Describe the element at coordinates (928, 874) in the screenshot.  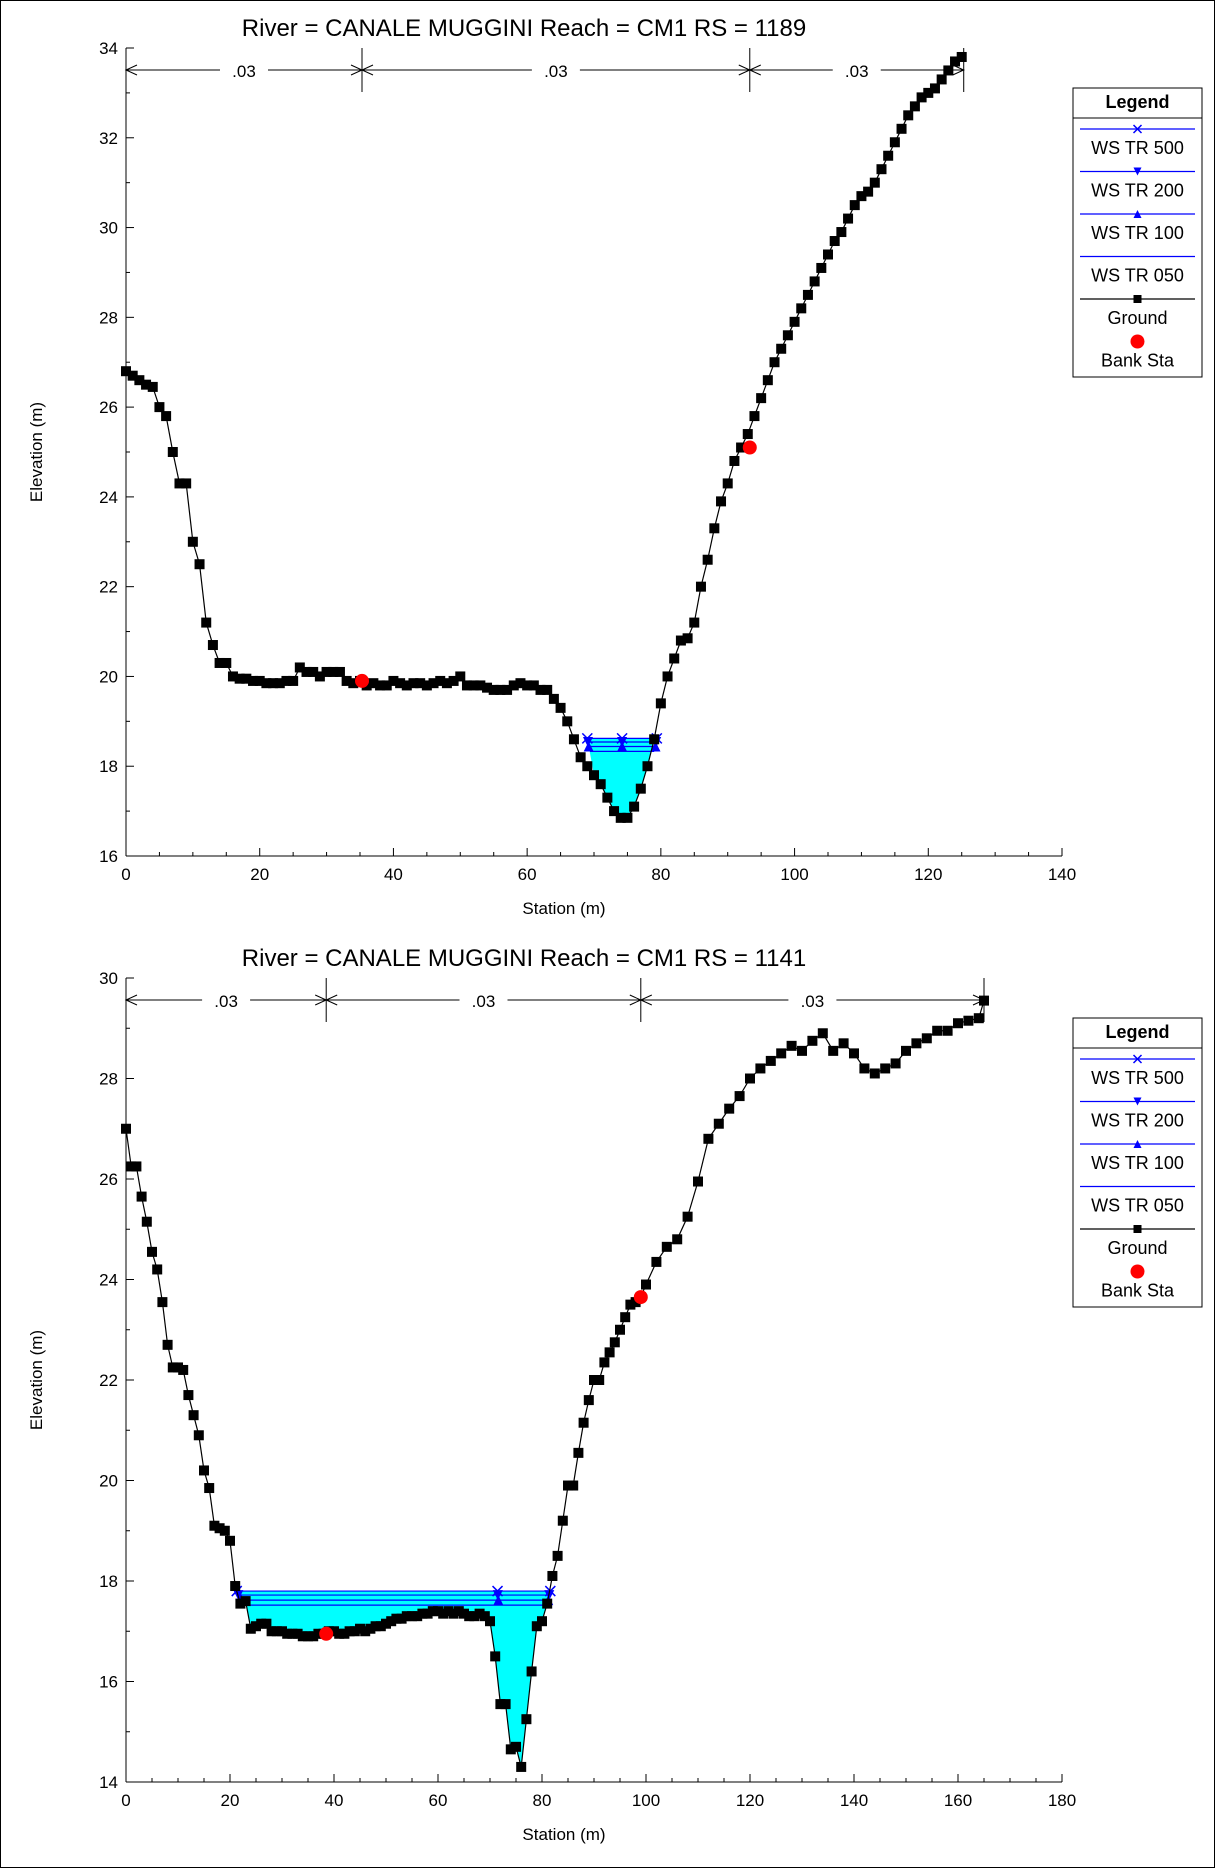
I see `x-tick-label: 120` at that location.